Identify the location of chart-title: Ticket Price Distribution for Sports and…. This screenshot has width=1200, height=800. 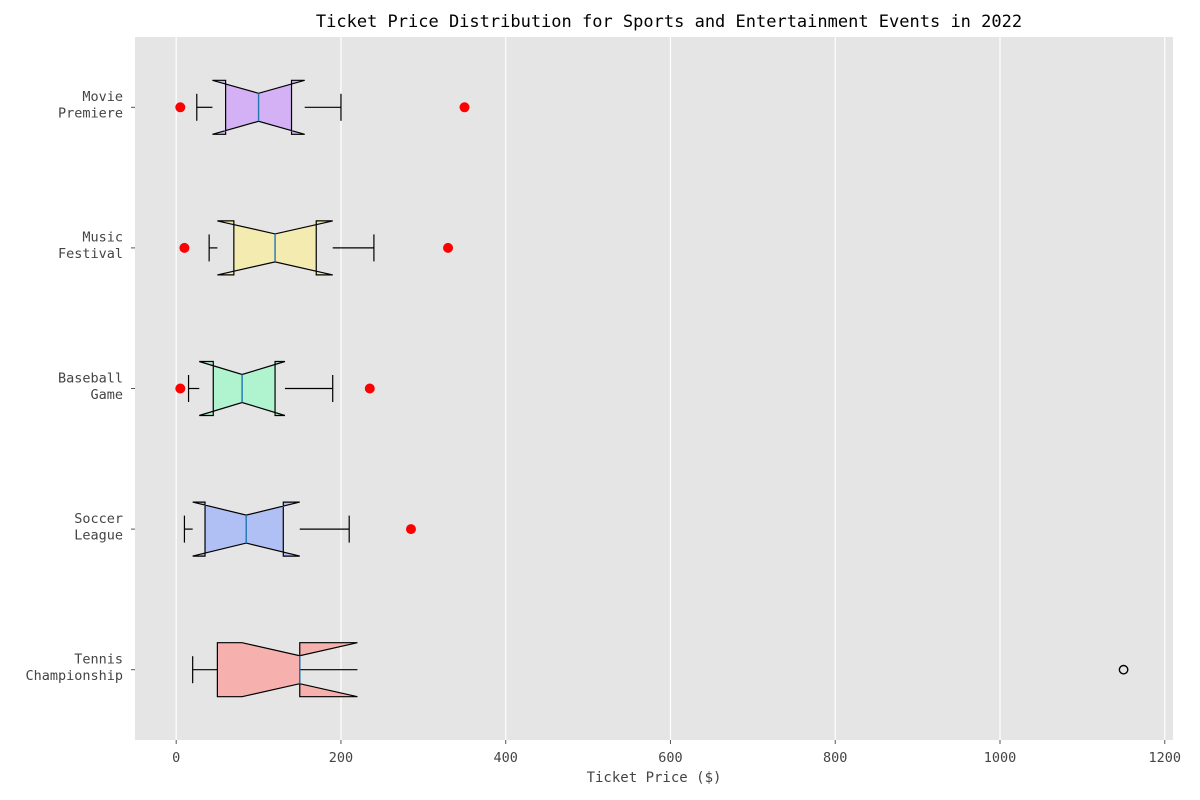
(669, 22).